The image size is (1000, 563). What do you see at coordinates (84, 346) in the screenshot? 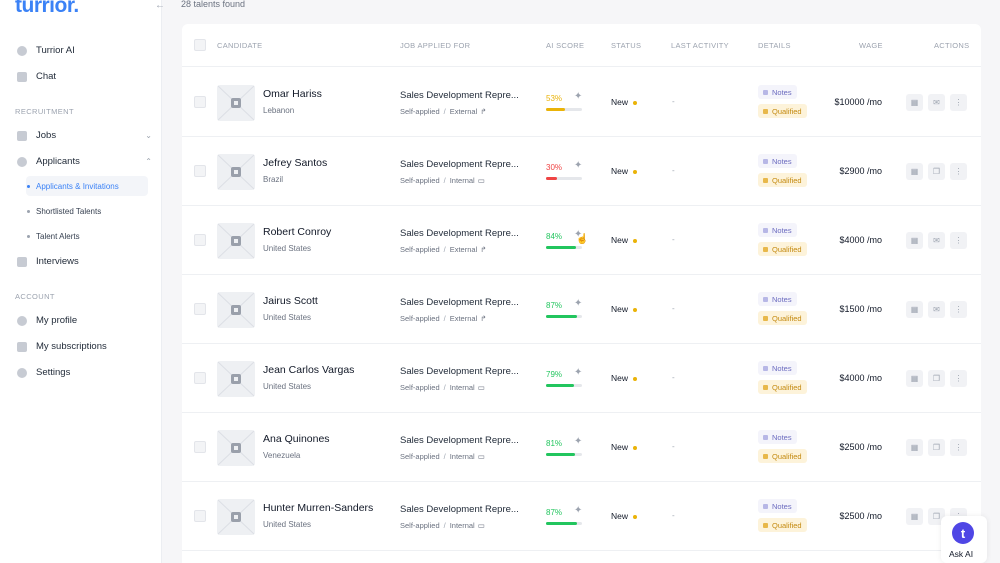
I see `sidebar-item-my-subscriptions: My subscriptions` at bounding box center [84, 346].